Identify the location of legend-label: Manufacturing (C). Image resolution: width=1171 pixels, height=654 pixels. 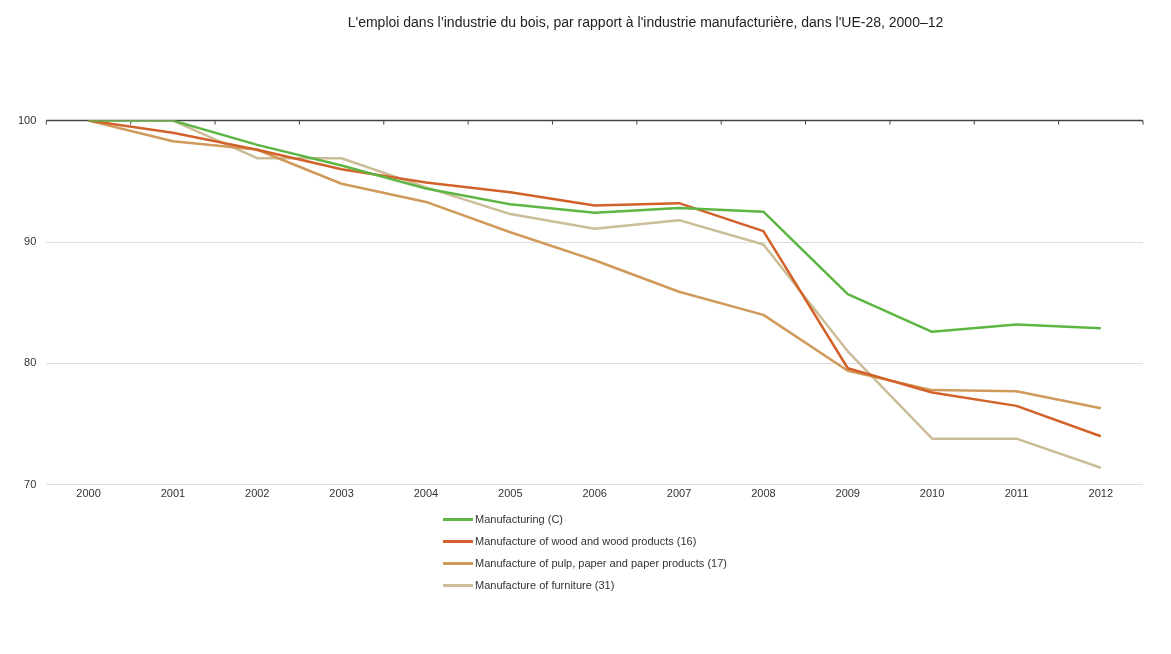
(519, 519).